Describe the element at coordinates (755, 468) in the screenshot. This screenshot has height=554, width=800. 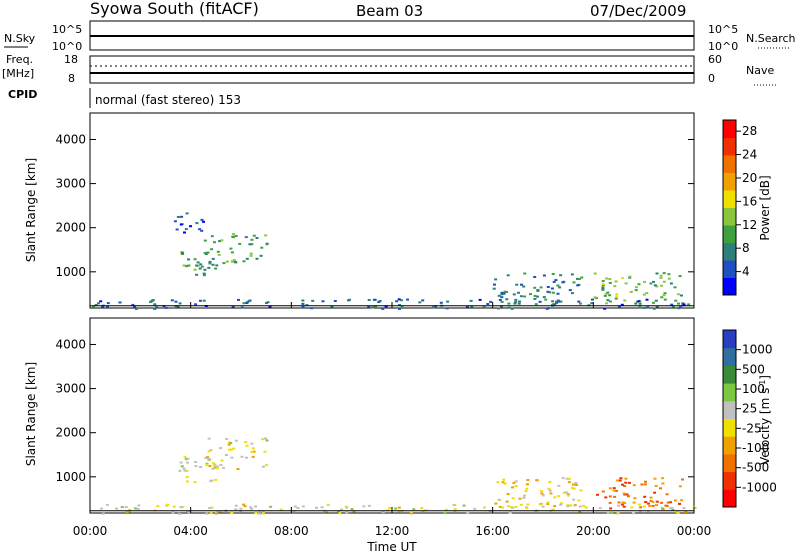
I see `colorbar-tick-label: -500` at that location.